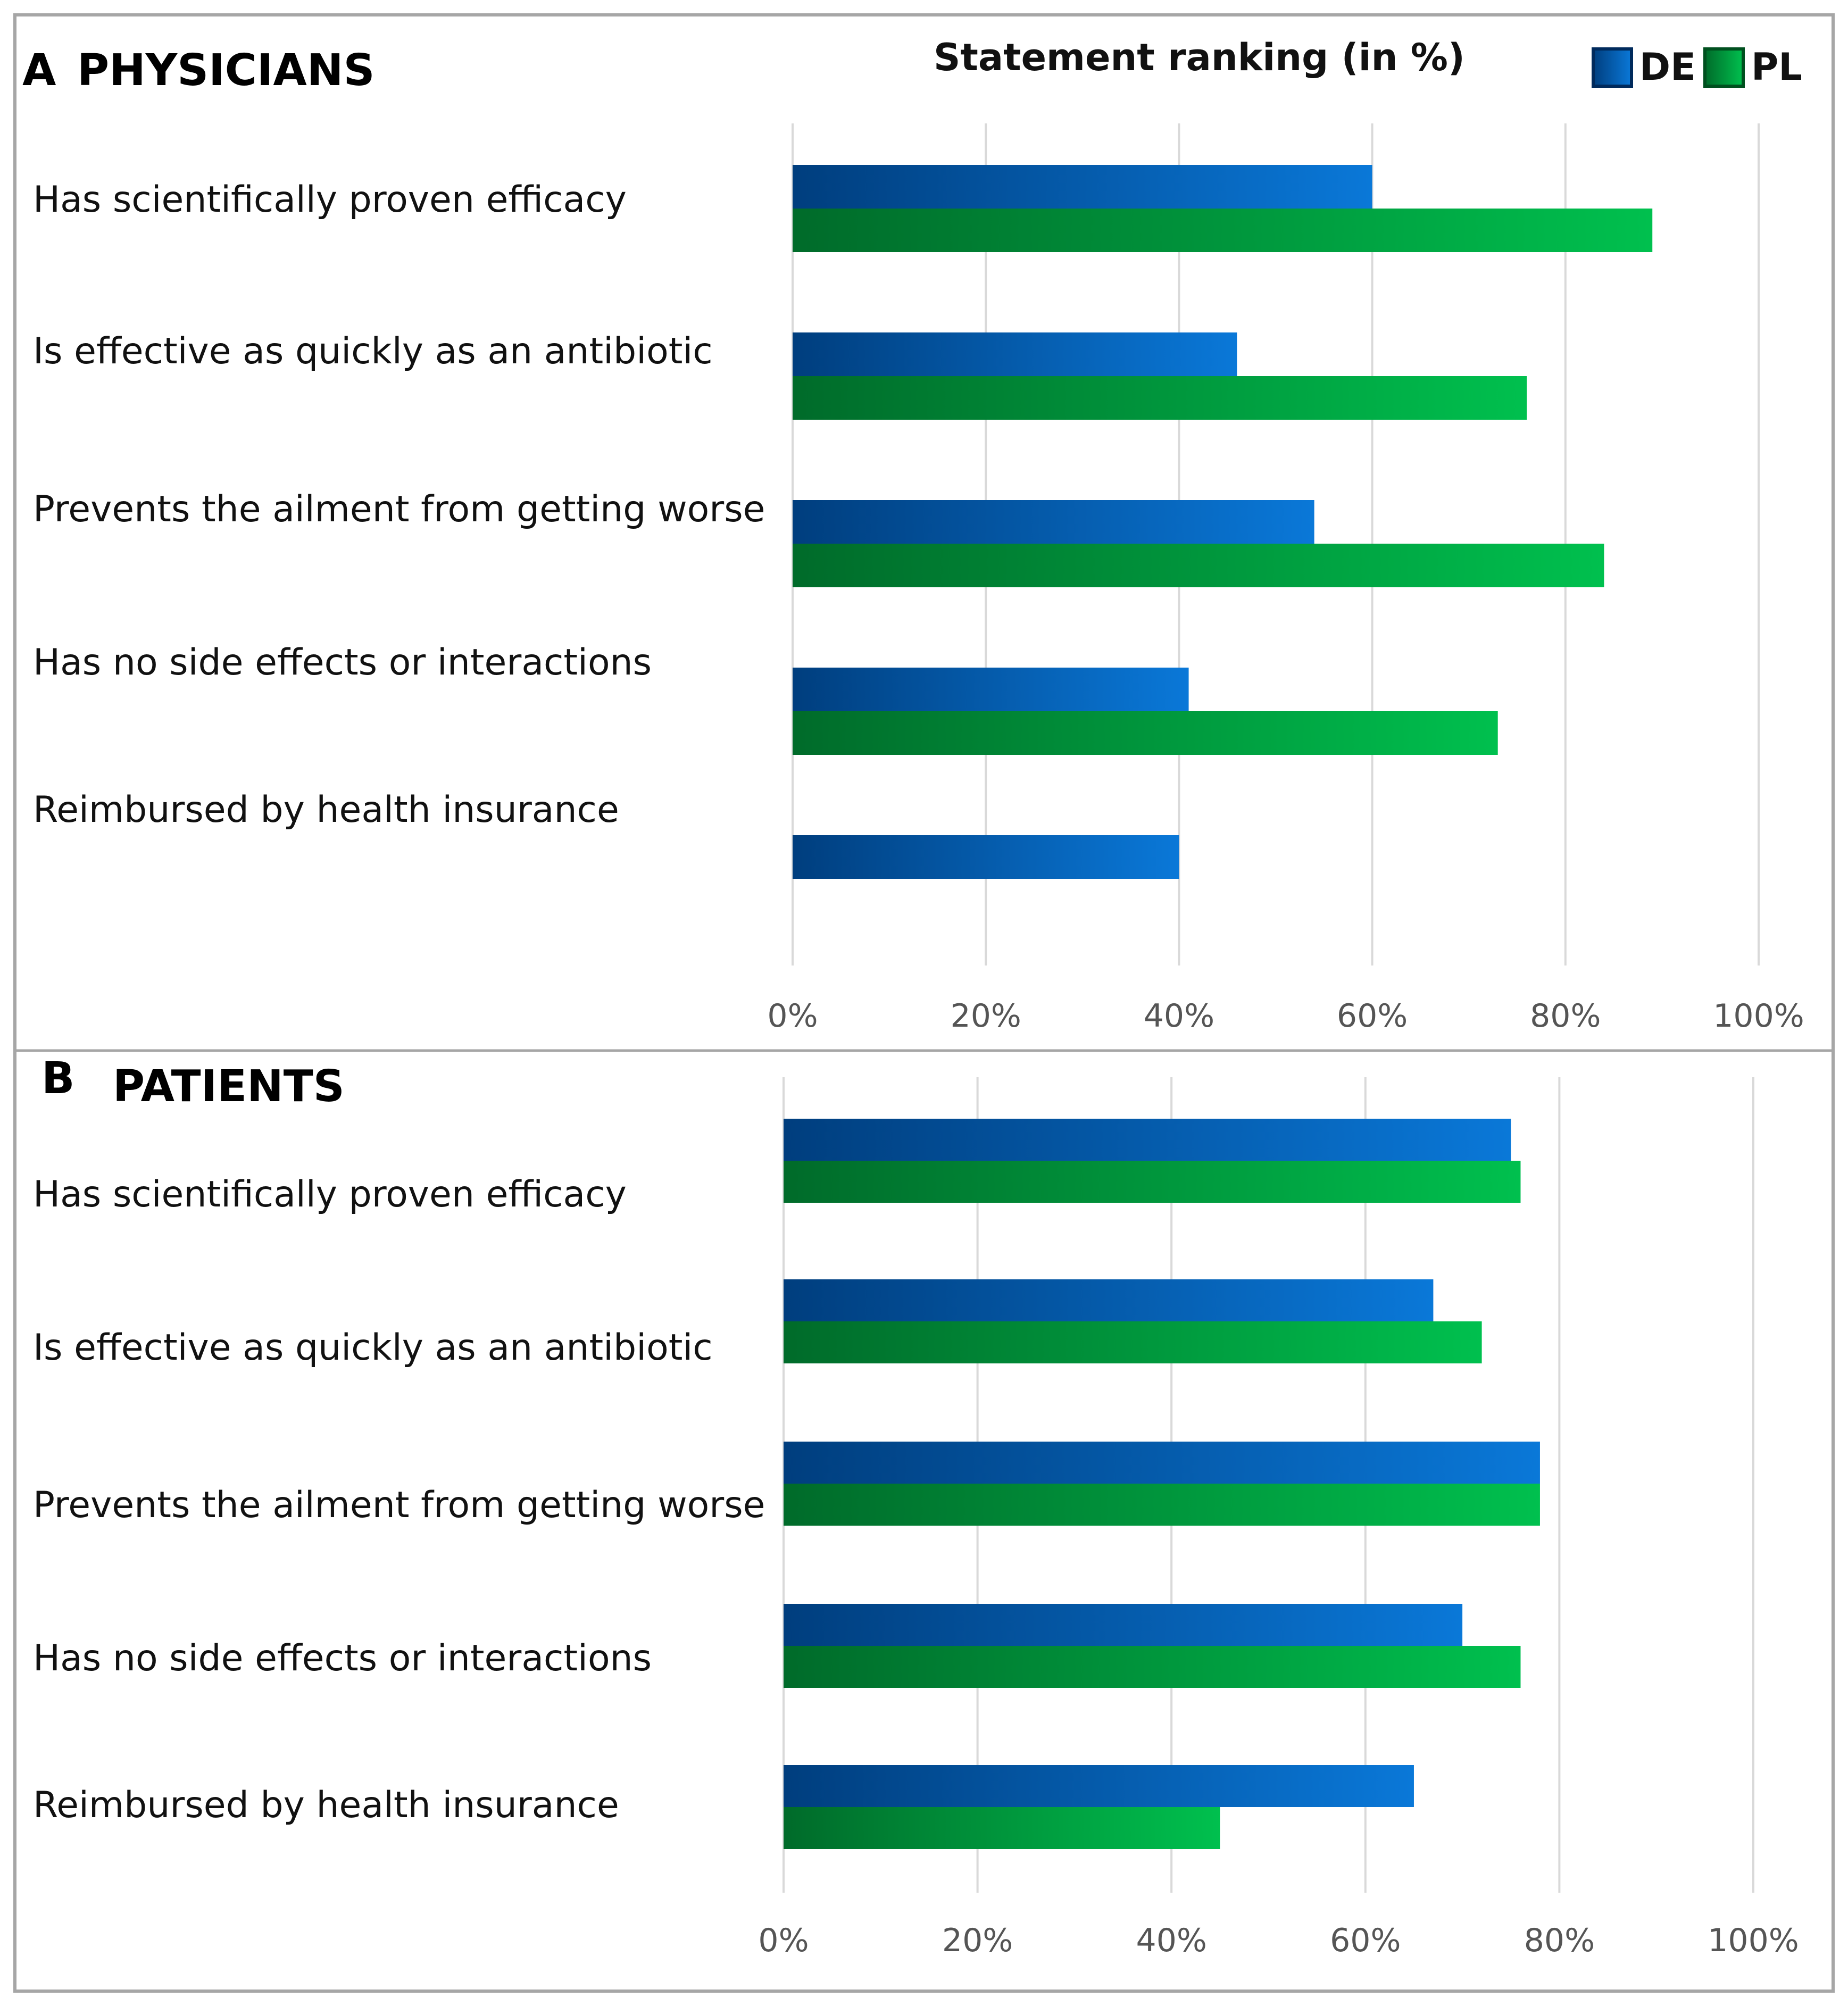 This screenshot has width=1848, height=2006. I want to click on legend: DE PL, so click(1697, 67).